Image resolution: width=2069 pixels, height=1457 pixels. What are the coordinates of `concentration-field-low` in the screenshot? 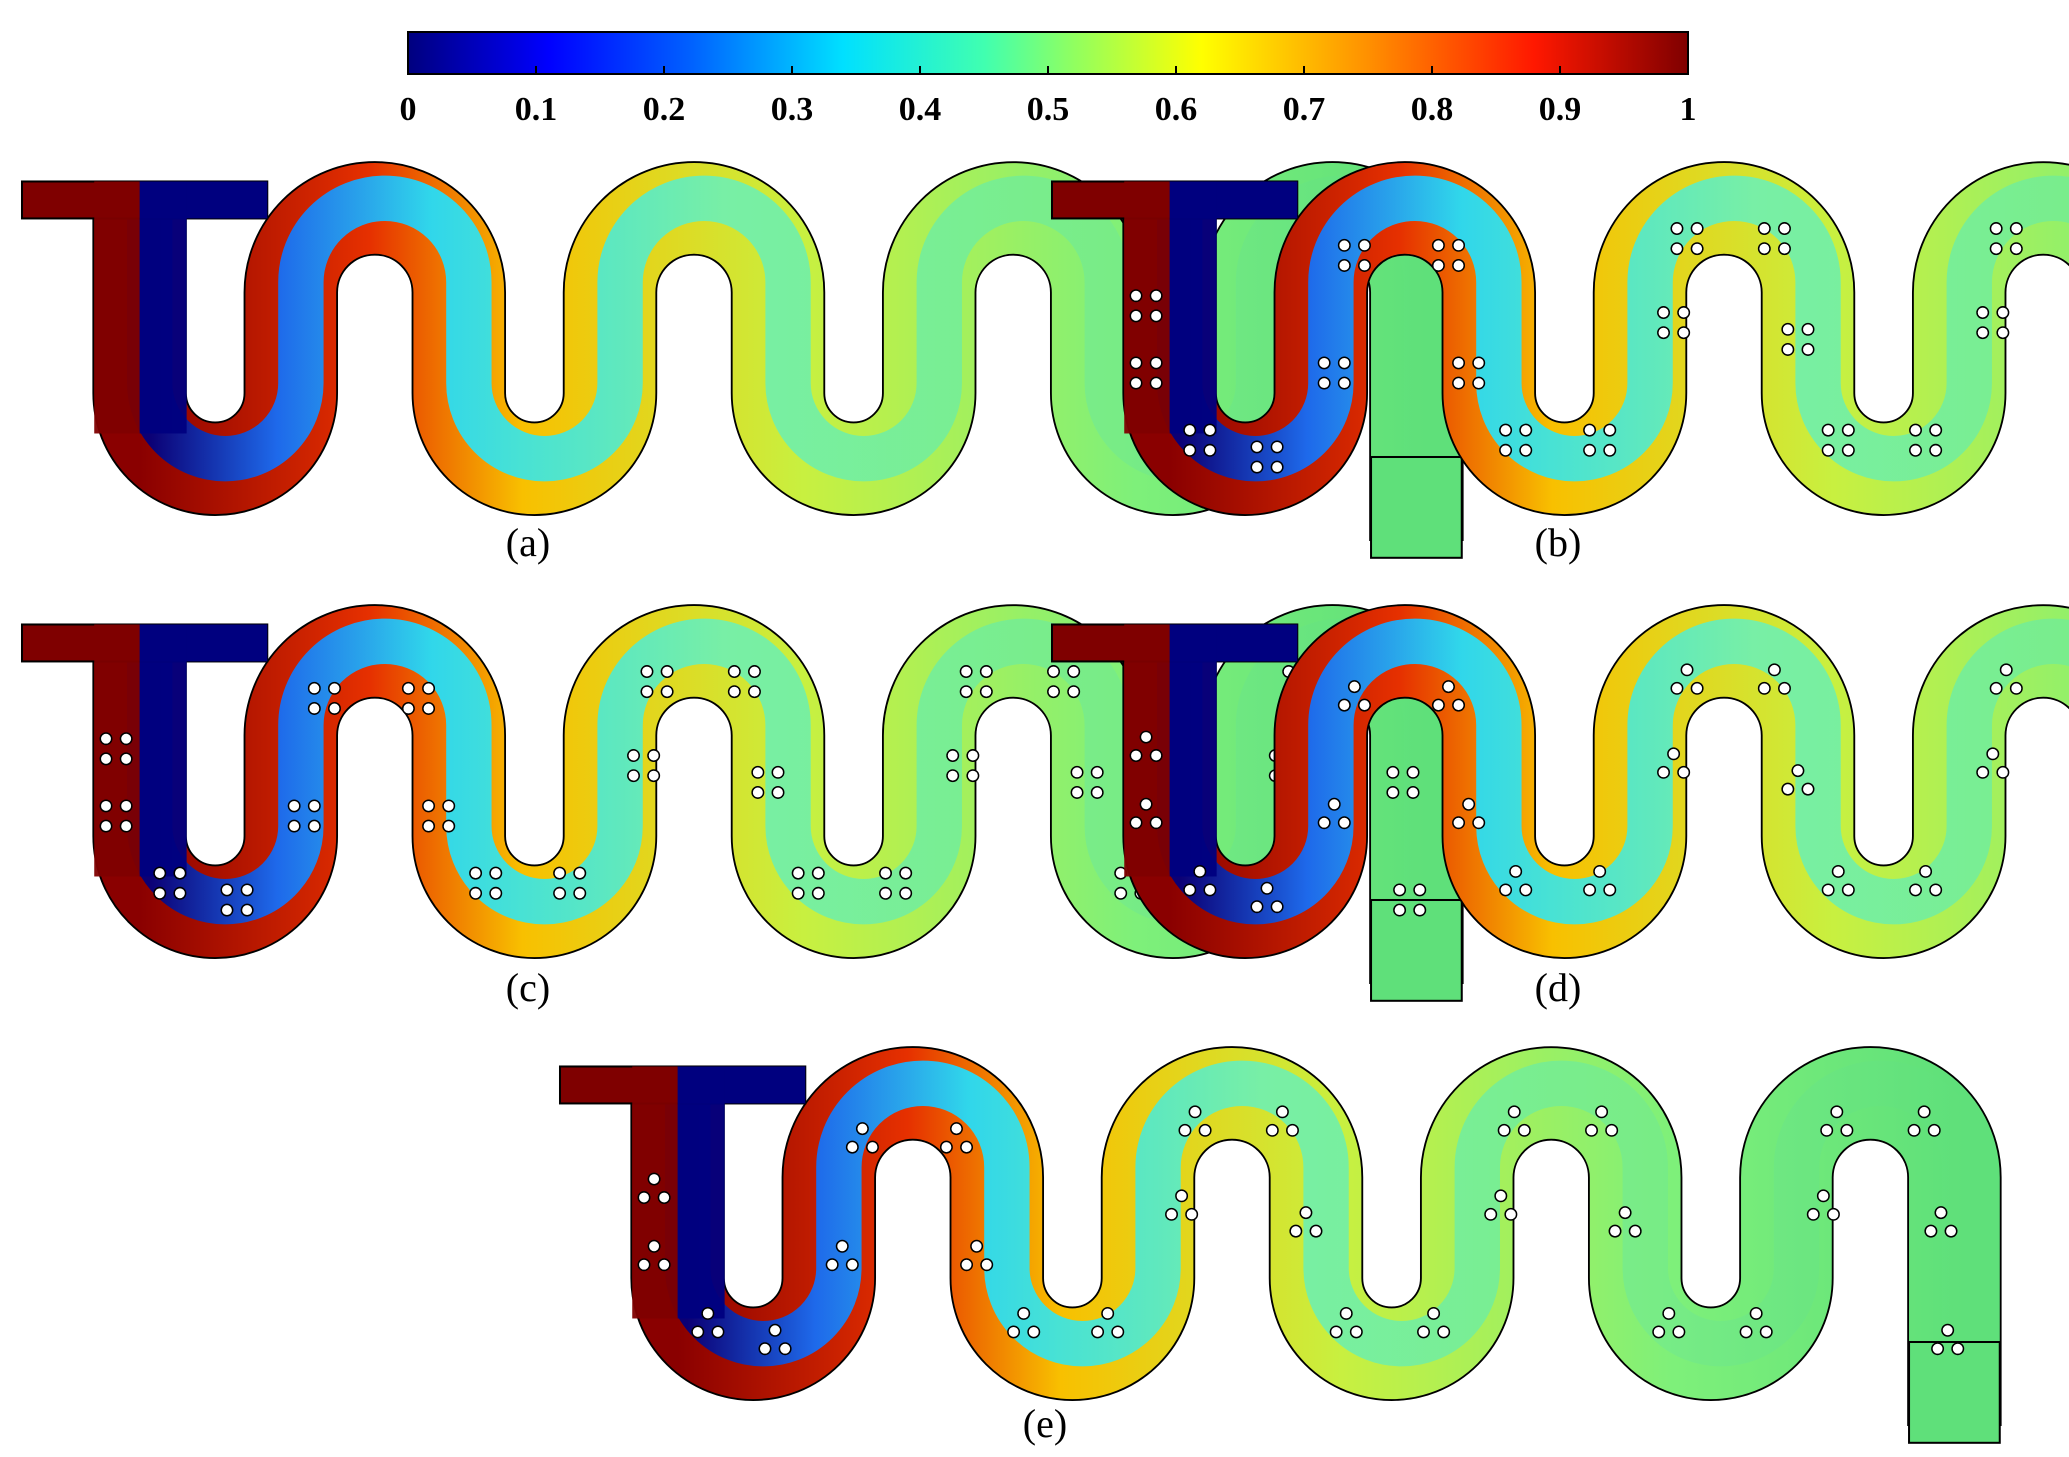 It's located at (1613, 771).